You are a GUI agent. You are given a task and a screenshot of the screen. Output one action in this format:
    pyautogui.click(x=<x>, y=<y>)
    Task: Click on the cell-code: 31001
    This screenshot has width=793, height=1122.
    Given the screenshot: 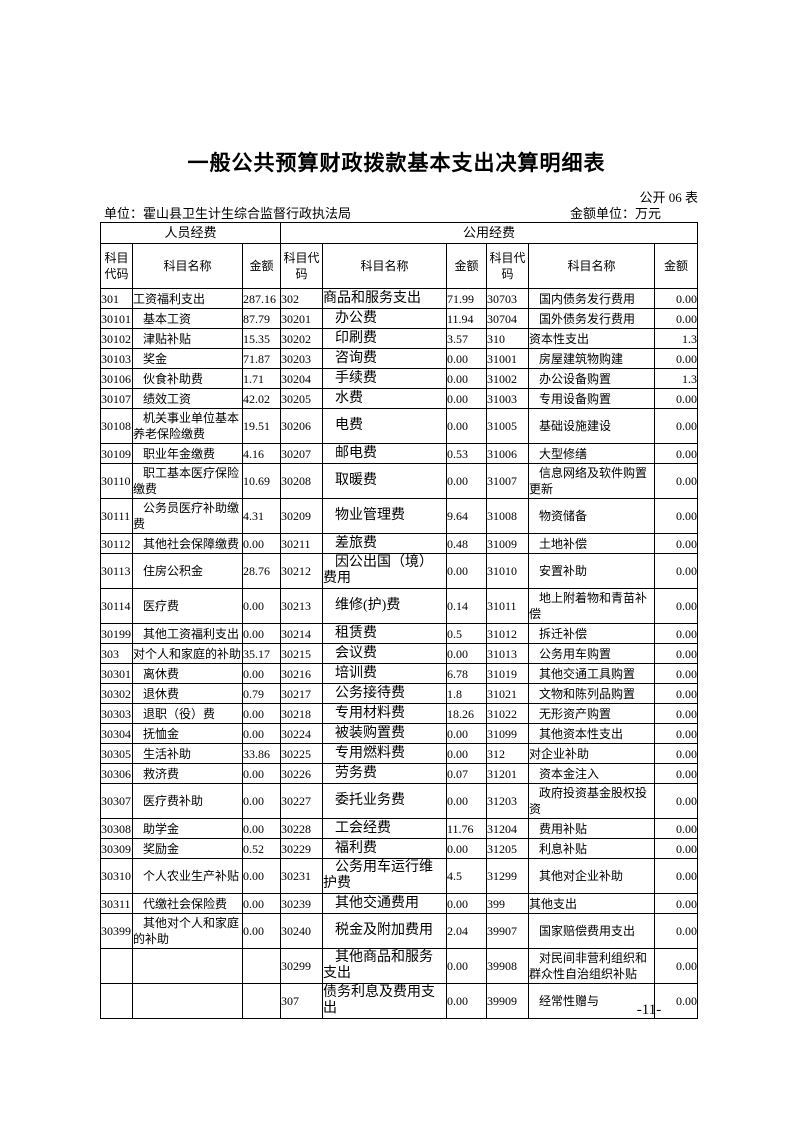 What is the action you would take?
    pyautogui.click(x=507, y=358)
    